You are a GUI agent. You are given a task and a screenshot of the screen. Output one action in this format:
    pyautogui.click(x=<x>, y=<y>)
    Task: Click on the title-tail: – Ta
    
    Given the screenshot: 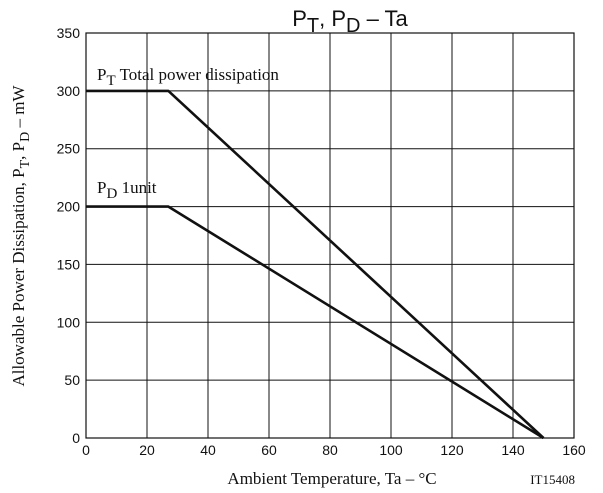 What is the action you would take?
    pyautogui.click(x=384, y=18)
    